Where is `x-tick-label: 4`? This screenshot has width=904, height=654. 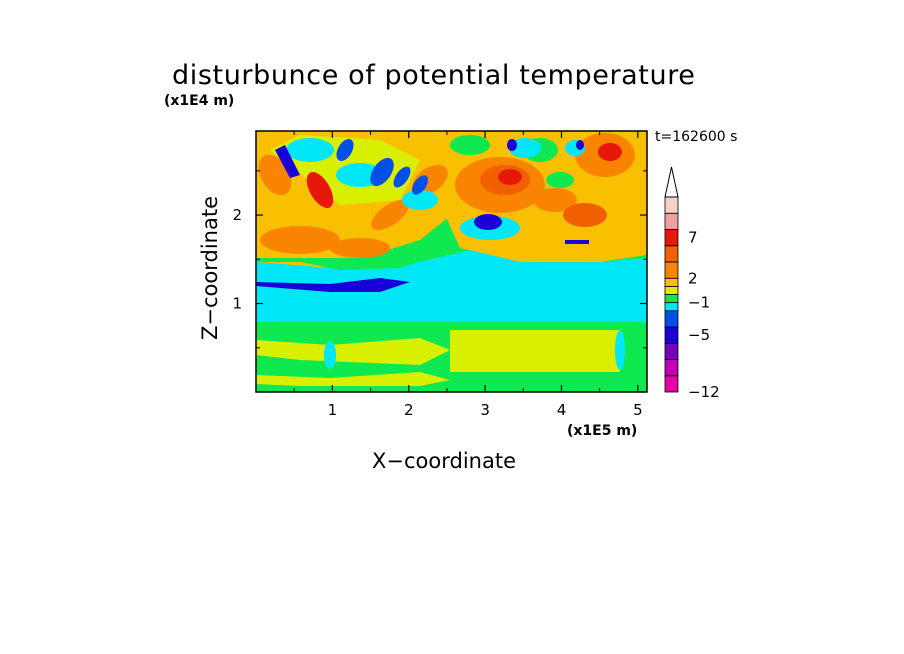
x-tick-label: 4 is located at coordinates (562, 410).